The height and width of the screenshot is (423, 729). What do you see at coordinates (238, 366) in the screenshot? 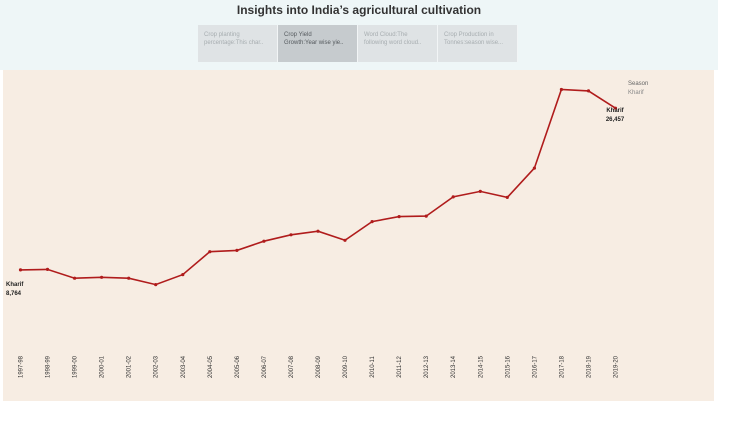
I see `x-tick-label: 2005-06` at bounding box center [238, 366].